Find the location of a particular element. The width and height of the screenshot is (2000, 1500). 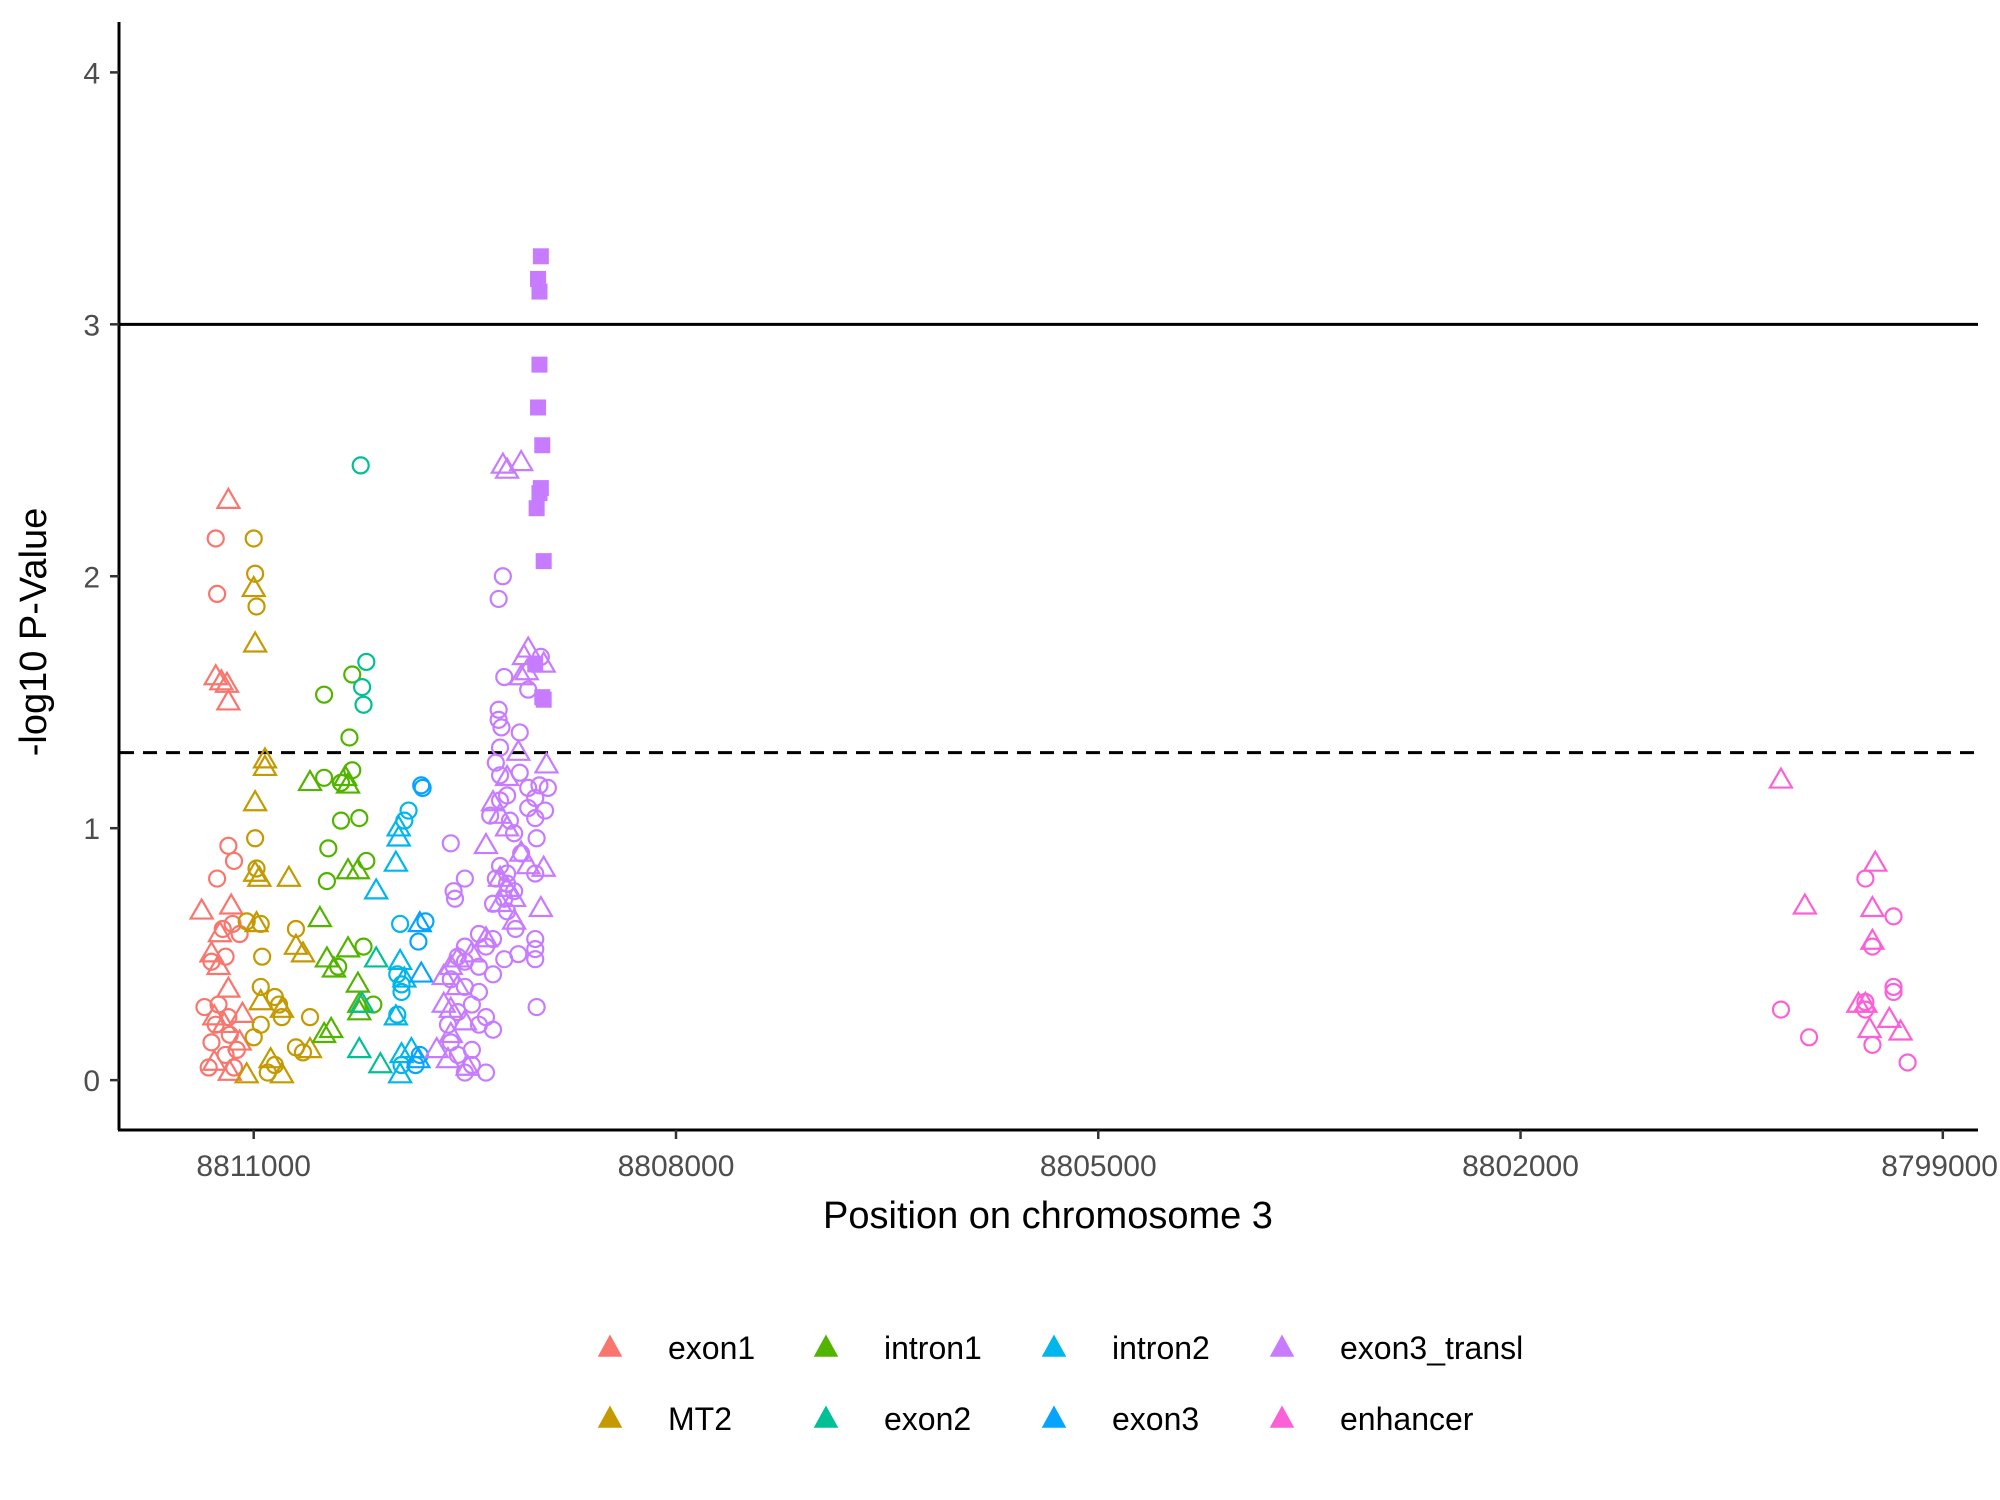

legend-item-MT2: MT2 is located at coordinates (664, 1419).